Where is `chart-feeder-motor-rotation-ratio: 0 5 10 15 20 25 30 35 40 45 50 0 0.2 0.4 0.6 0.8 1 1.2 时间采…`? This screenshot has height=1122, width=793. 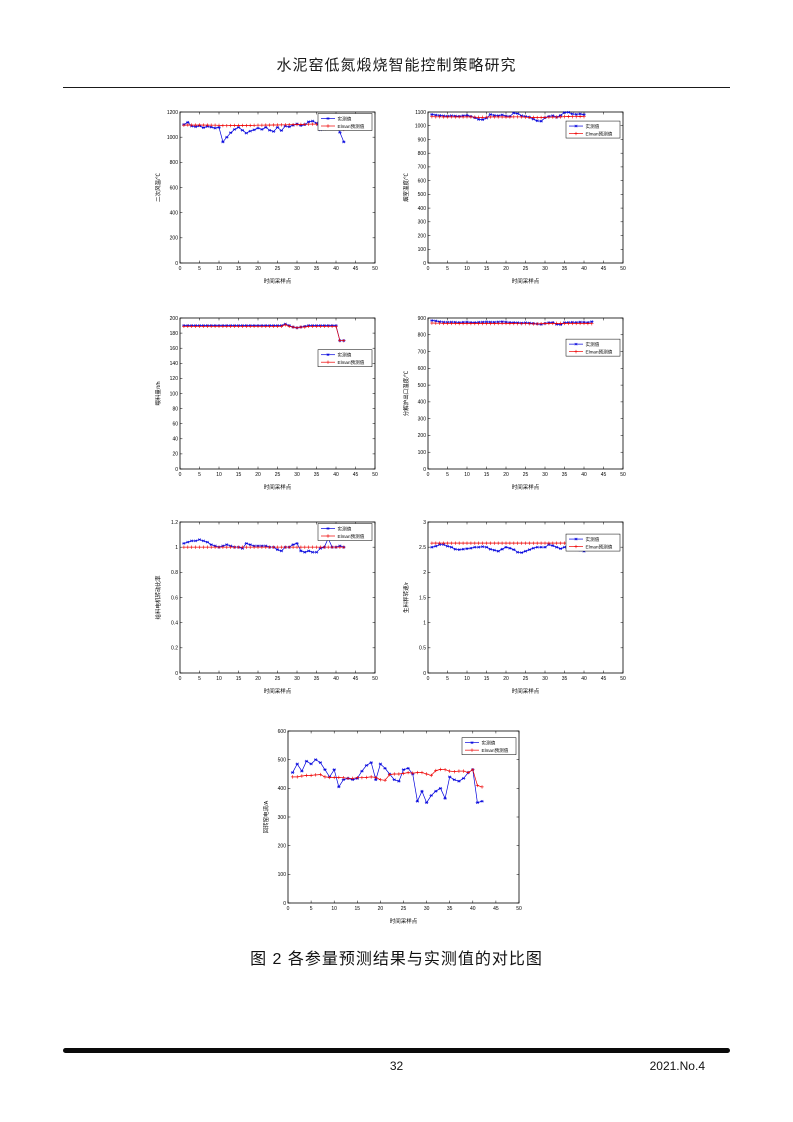
chart-feeder-motor-rotation-ratio: 0 5 10 15 20 25 30 35 40 45 50 0 0.2 0.4 0.6 0.8 1 1.2 时间采… is located at coordinates (270, 605).